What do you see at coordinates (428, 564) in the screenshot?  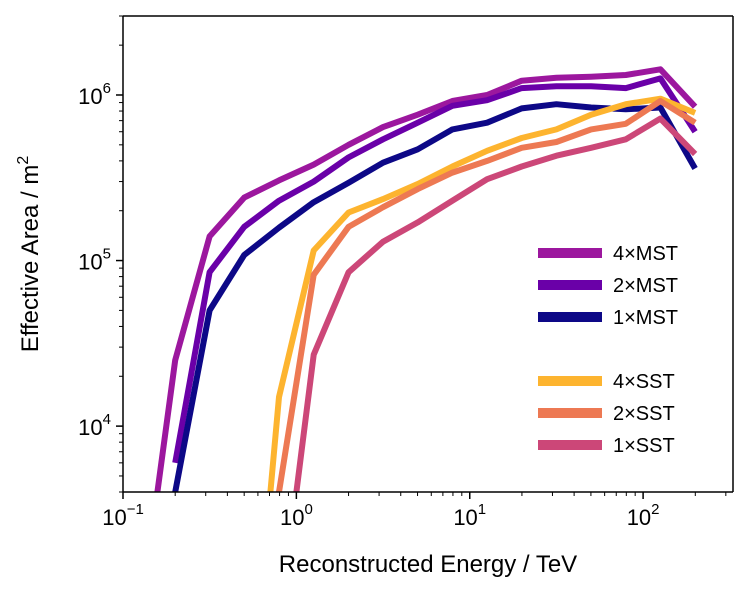 I see `x-axis-label: Reconstructed Energy / TeV` at bounding box center [428, 564].